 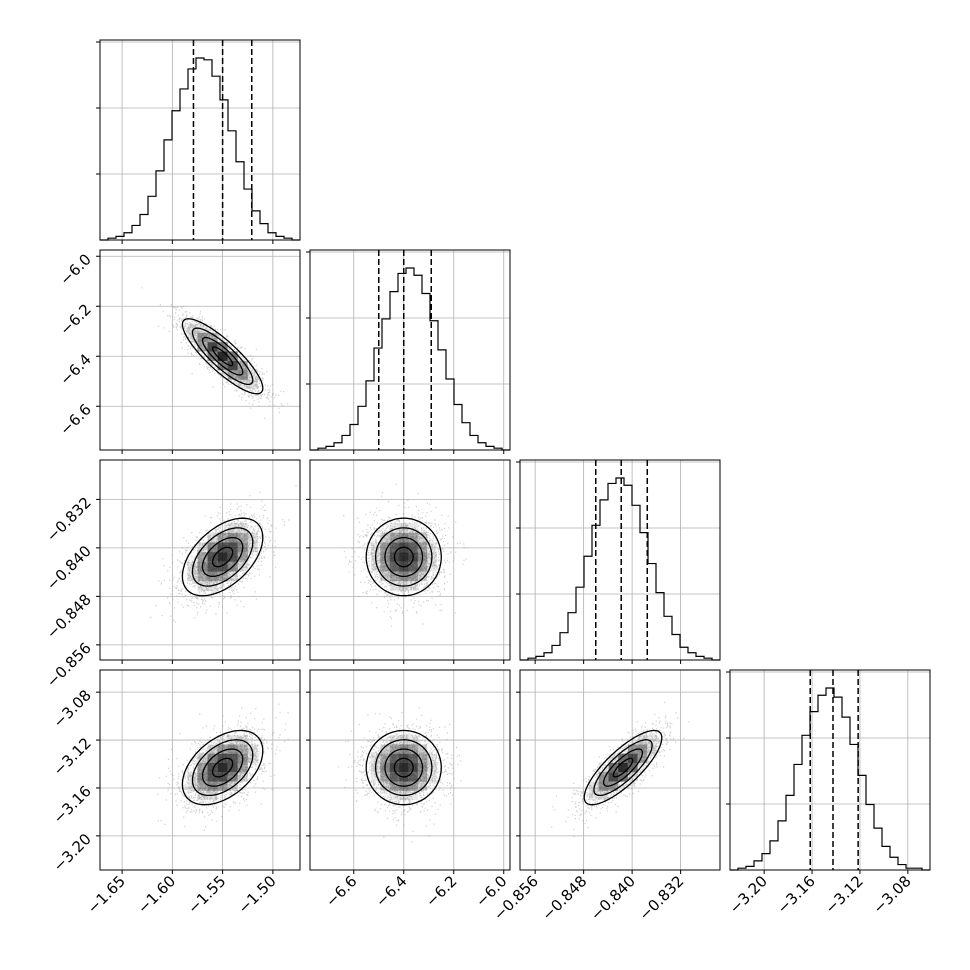 I want to click on scatter-panel-2-0: −0.856−0.848−0.840−0.832, so click(x=172, y=575).